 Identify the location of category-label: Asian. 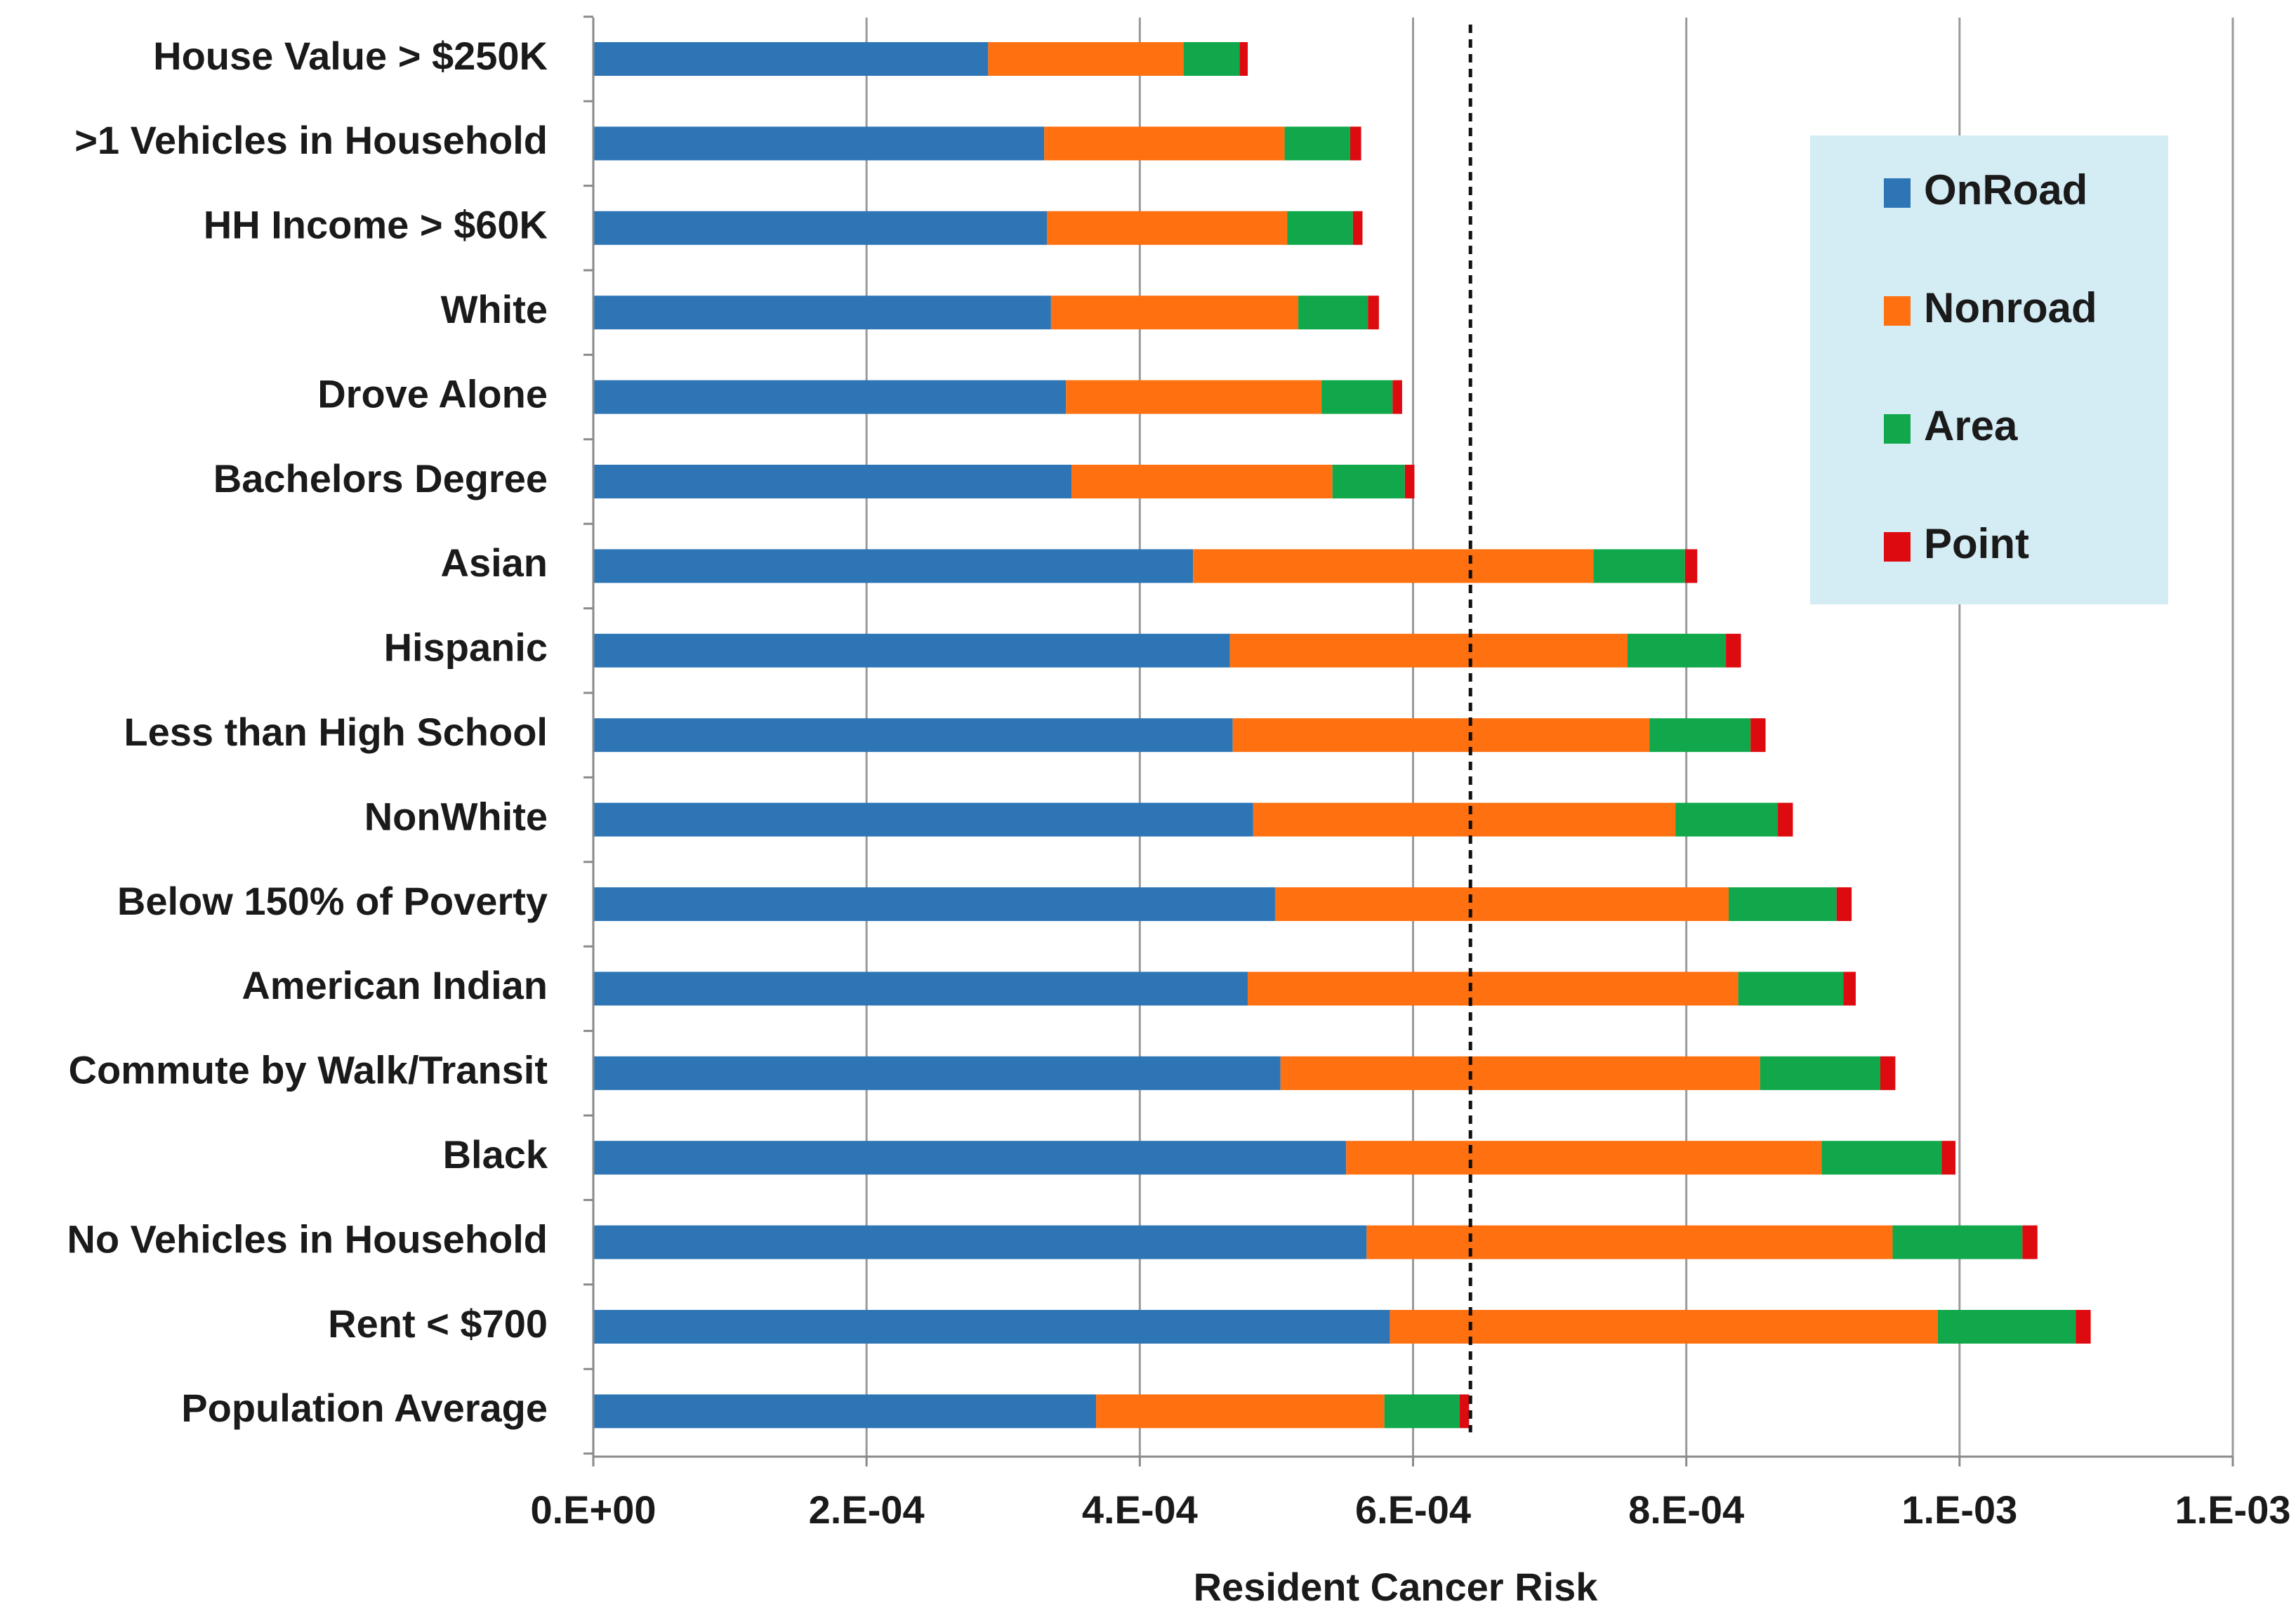
(494, 563).